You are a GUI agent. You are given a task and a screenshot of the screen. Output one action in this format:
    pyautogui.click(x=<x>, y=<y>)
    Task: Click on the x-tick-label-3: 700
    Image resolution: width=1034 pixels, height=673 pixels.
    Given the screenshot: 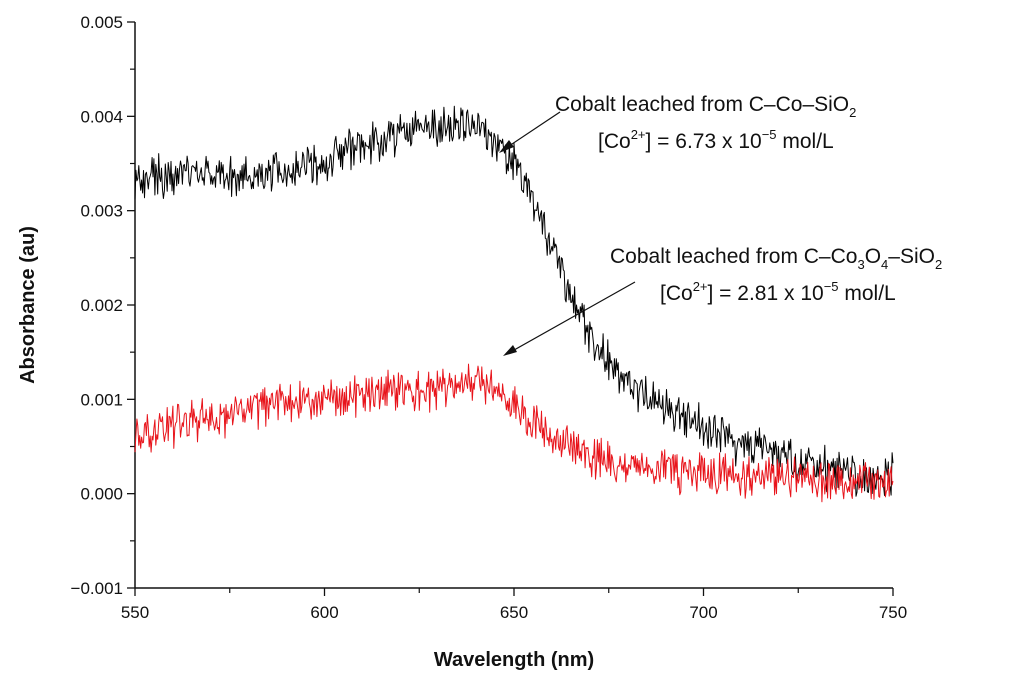 What is the action you would take?
    pyautogui.click(x=703, y=612)
    